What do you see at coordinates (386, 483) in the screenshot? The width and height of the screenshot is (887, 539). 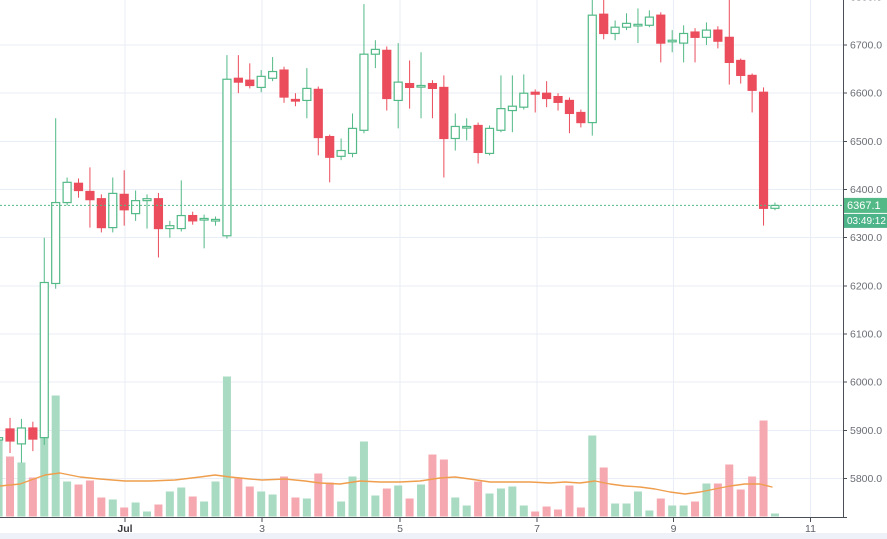 I see `volume-ma-line` at bounding box center [386, 483].